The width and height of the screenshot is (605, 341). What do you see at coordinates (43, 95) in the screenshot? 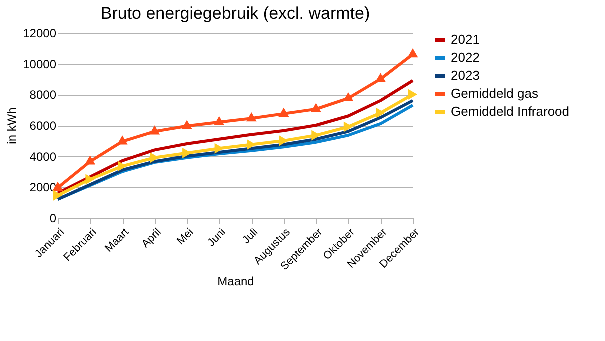
I see `y-tick-label: 8000` at bounding box center [43, 95].